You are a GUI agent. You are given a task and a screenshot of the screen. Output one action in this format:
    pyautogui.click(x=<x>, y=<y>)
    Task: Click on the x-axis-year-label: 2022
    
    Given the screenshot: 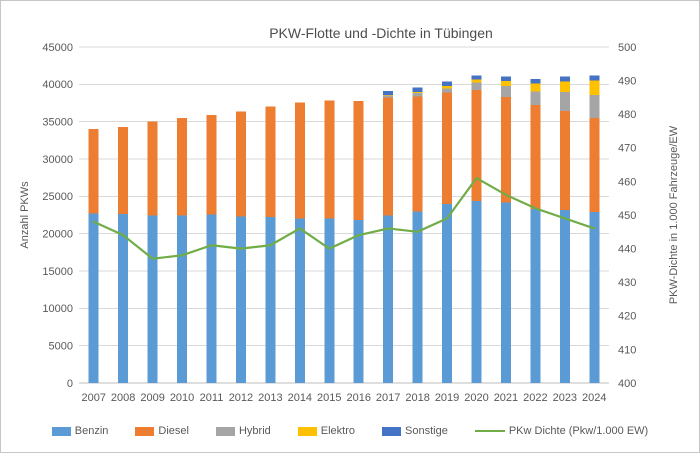 What is the action you would take?
    pyautogui.click(x=535, y=398)
    